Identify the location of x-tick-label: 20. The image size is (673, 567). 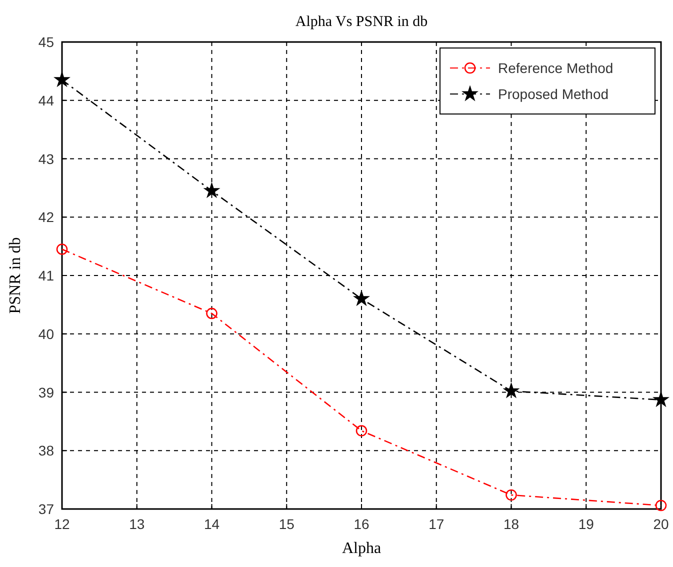
(661, 524).